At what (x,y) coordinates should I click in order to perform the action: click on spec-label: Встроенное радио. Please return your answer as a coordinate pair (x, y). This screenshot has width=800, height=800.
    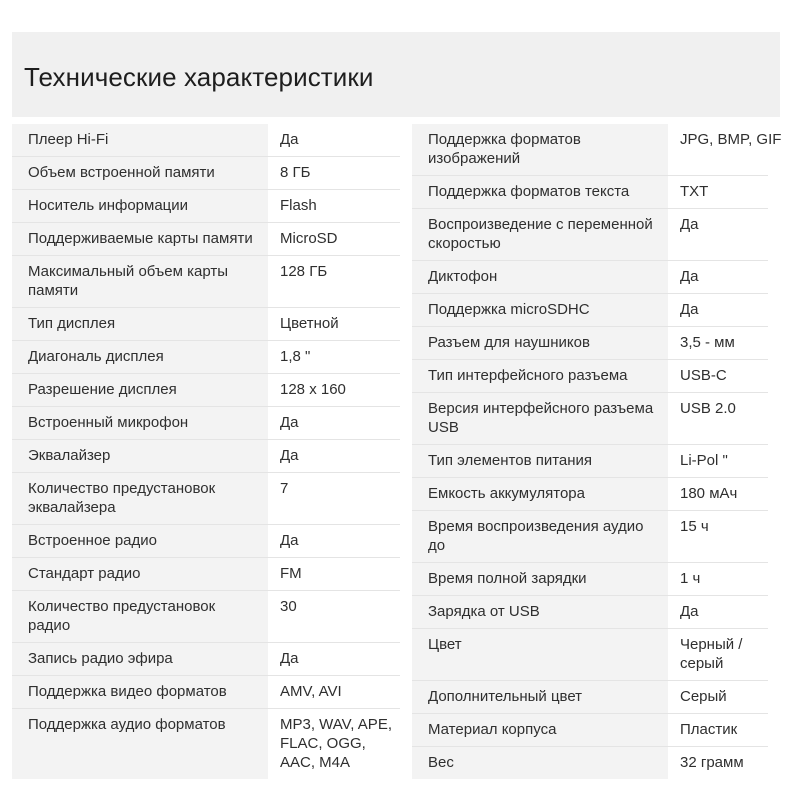
    Looking at the image, I should click on (140, 541).